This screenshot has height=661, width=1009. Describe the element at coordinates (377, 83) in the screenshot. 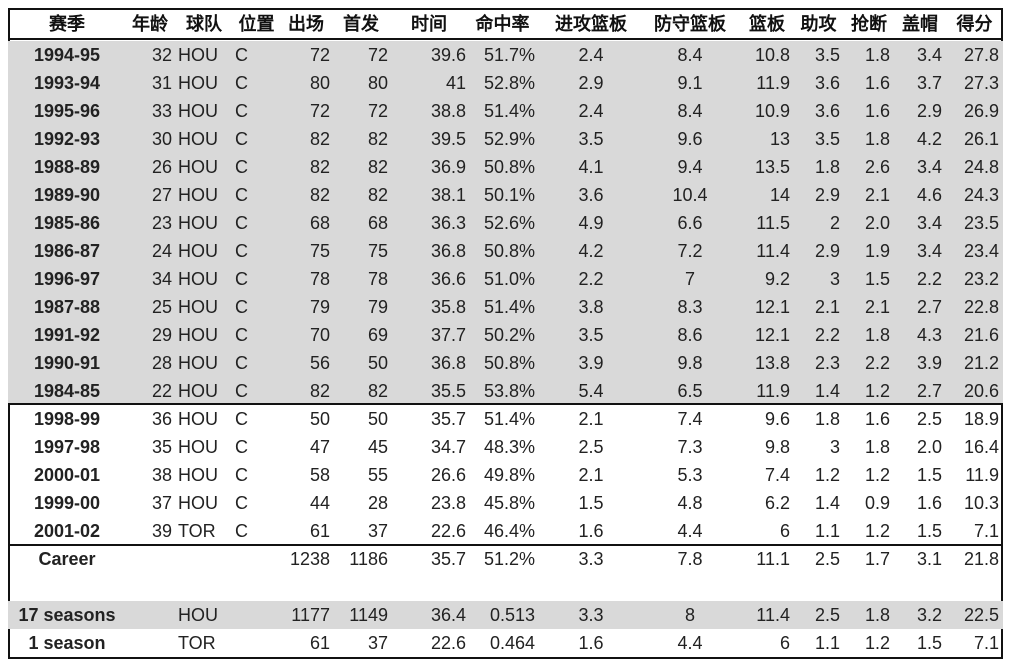

I see `stat-cell: 80` at that location.